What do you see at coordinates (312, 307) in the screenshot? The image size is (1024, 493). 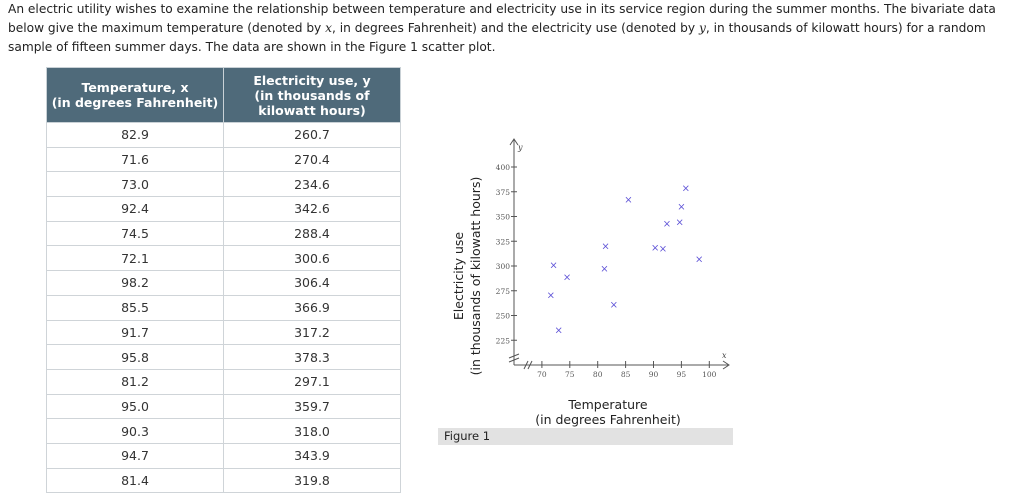 I see `cell-electricity: 366.9` at bounding box center [312, 307].